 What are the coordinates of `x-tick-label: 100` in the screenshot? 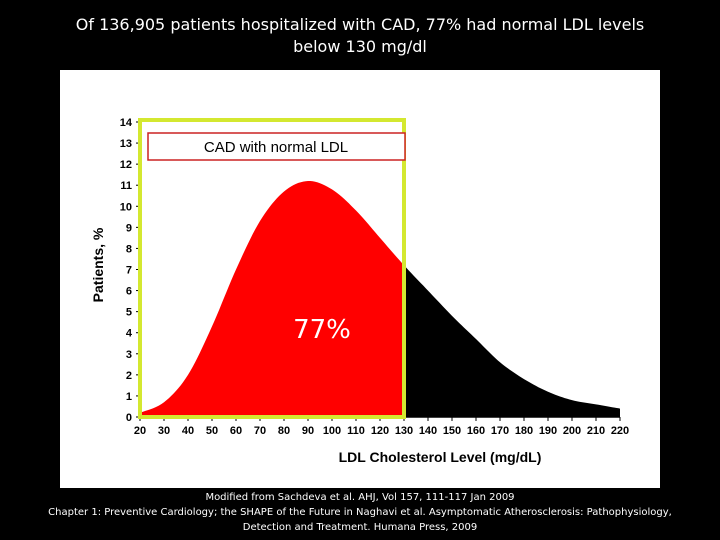 It's located at (332, 431).